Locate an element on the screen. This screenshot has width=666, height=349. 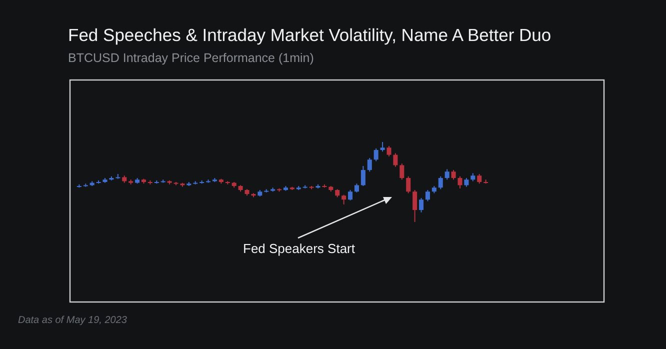
text: Data as of May 19, 2023 is located at coordinates (73, 320).